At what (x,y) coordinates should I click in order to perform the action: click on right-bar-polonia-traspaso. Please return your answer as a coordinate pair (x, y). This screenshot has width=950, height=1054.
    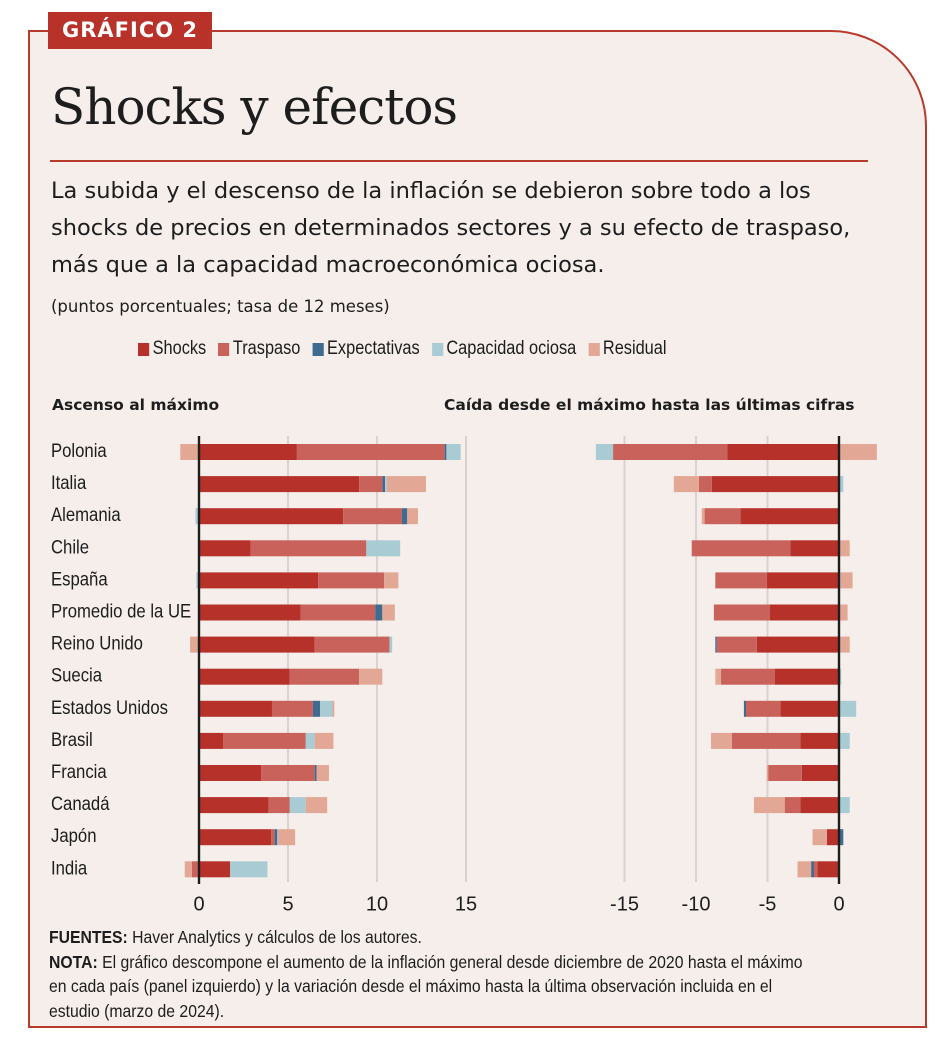
    Looking at the image, I should click on (670, 452).